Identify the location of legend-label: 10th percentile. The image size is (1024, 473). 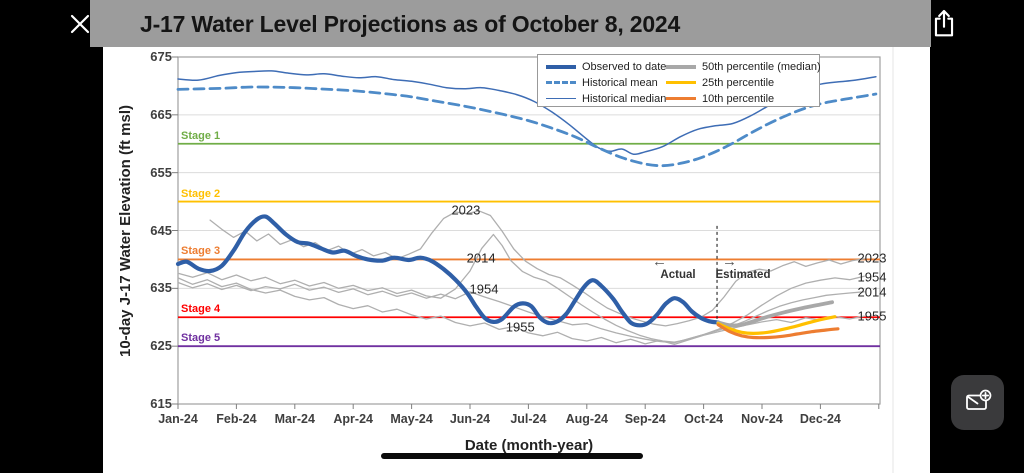
(738, 98).